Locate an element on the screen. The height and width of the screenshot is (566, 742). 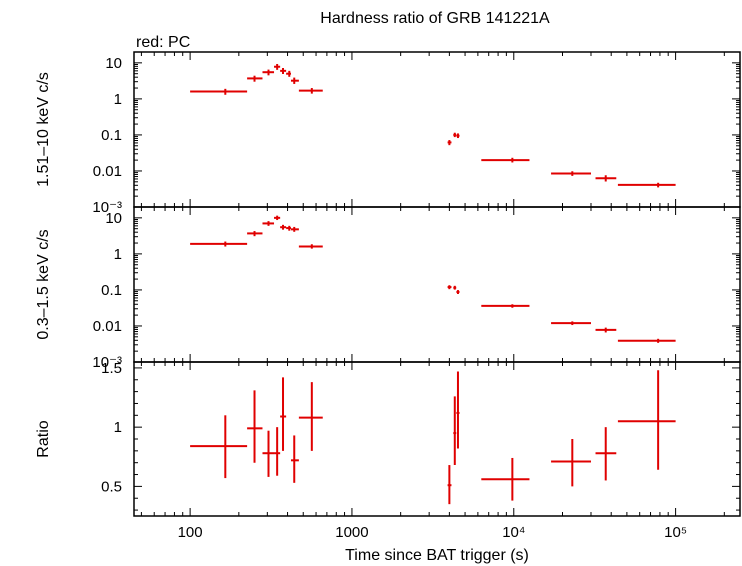
x-axis-label: Time since BAT trigger (s) is located at coordinates (437, 555).